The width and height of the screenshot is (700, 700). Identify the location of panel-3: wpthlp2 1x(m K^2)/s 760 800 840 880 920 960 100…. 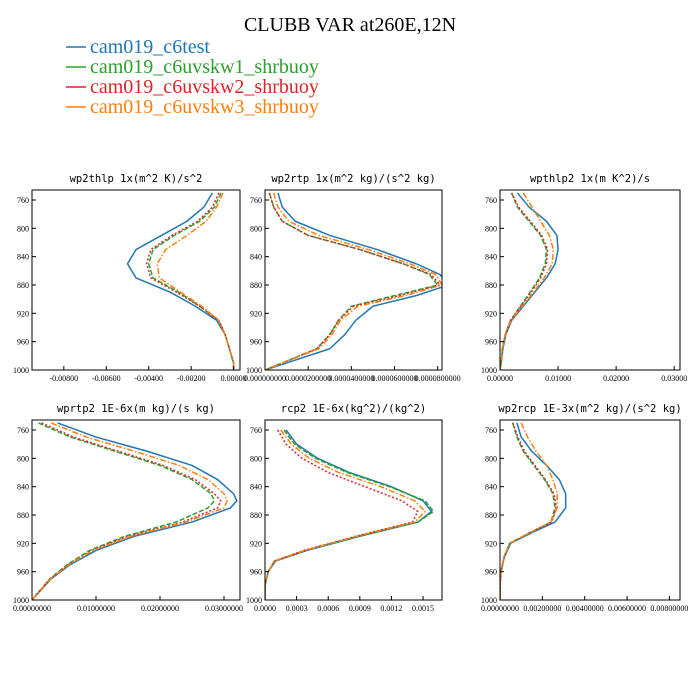
(584, 278).